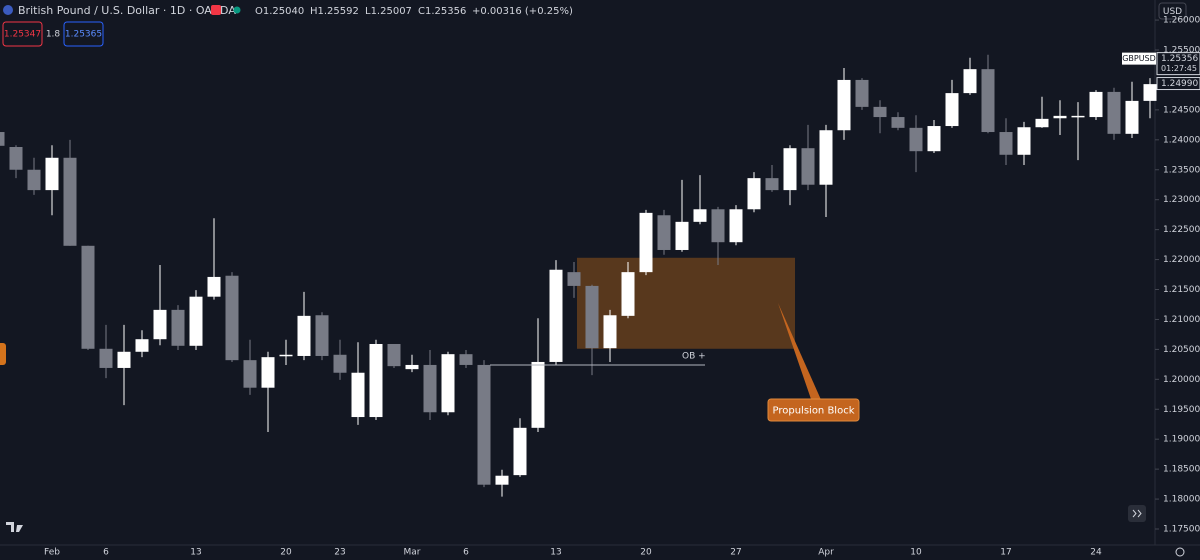 The height and width of the screenshot is (560, 1200). Describe the element at coordinates (916, 553) in the screenshot. I see `x-tick-label: 10` at that location.